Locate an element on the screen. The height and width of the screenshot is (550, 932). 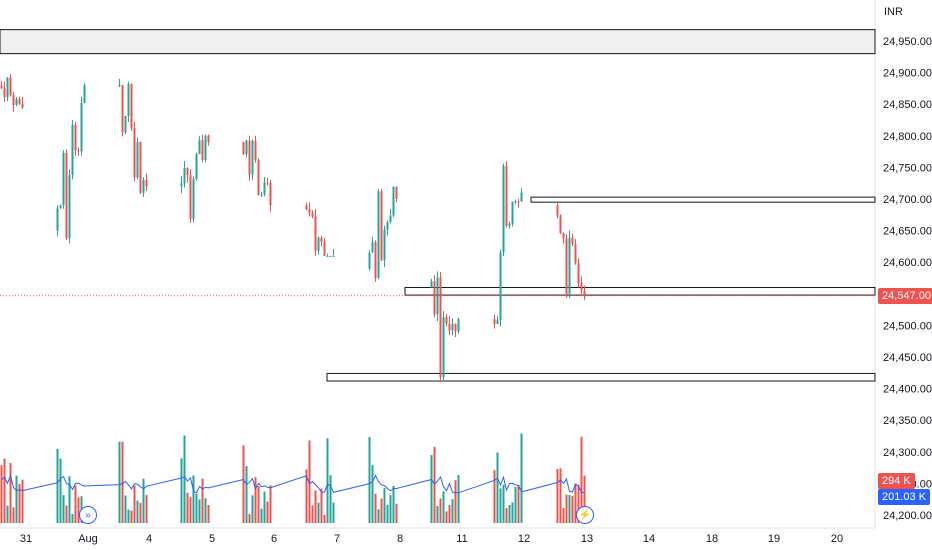
price-tick-label: 24,400.00 is located at coordinates (907, 390).